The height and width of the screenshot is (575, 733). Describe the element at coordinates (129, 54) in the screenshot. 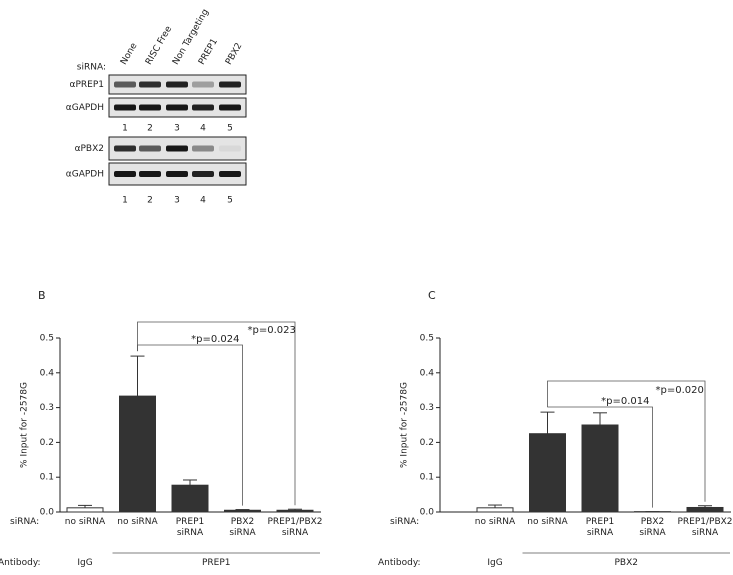

I see `lane-label: None` at that location.